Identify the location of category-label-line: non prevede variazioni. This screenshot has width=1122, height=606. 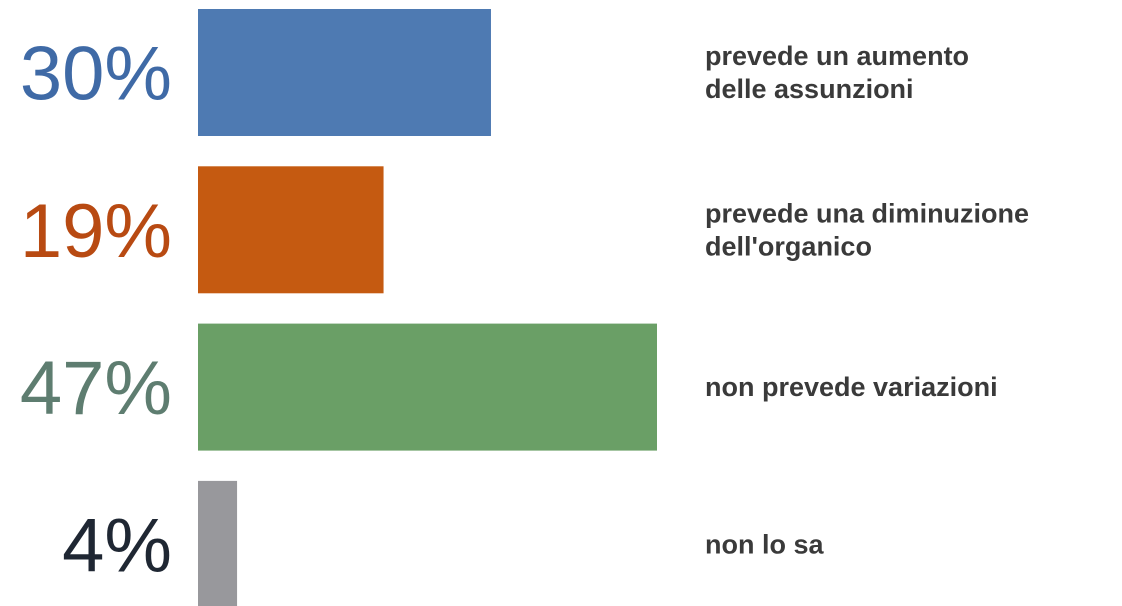
(851, 387).